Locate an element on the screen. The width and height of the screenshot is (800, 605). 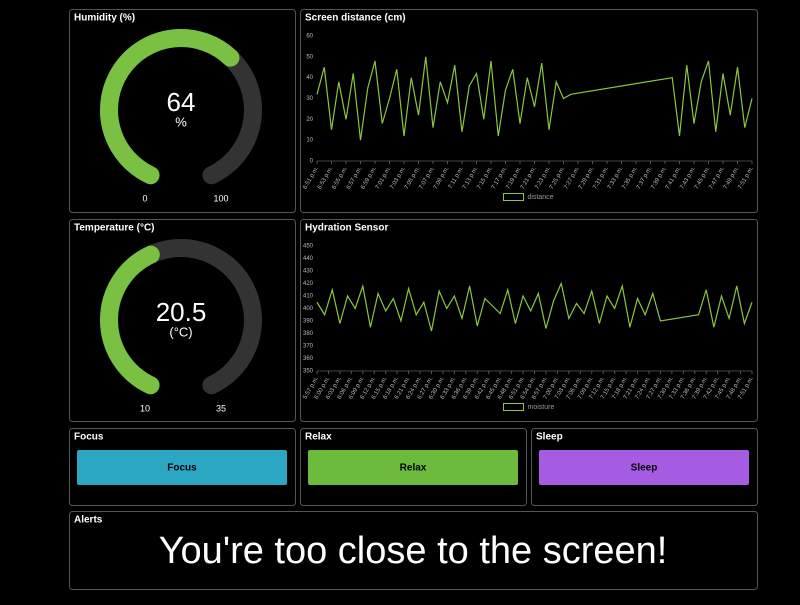
alert-message: You're too close to the screen! is located at coordinates (413, 551).